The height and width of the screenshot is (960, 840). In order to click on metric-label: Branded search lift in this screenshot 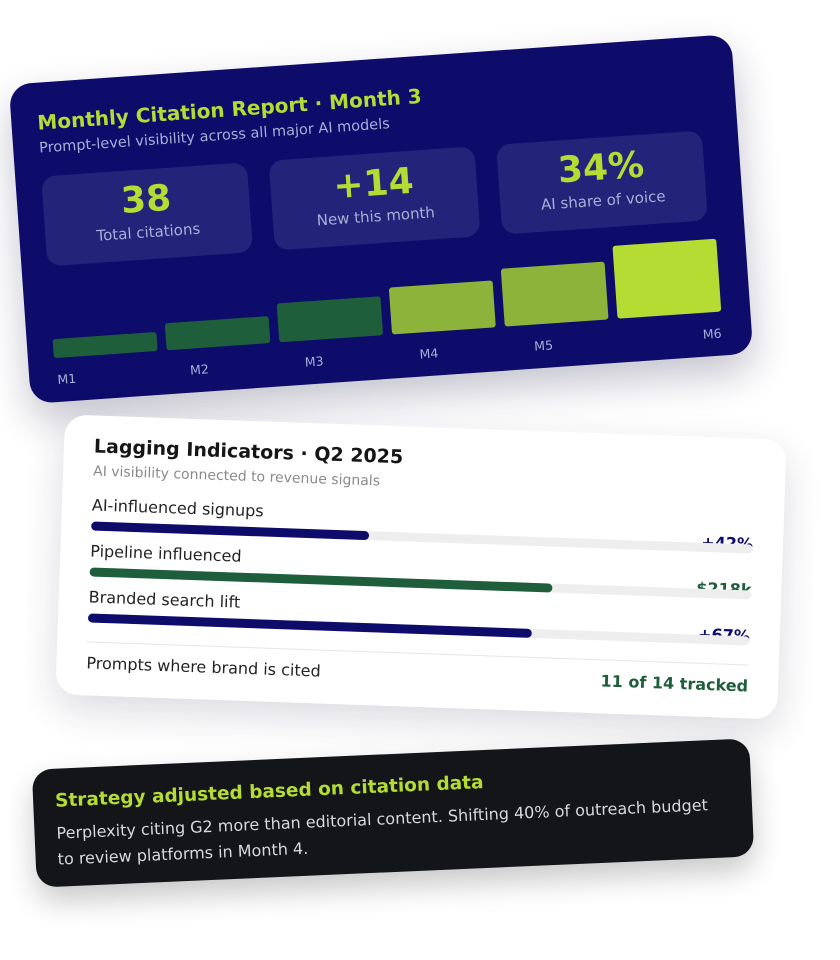, I will do `click(164, 599)`.